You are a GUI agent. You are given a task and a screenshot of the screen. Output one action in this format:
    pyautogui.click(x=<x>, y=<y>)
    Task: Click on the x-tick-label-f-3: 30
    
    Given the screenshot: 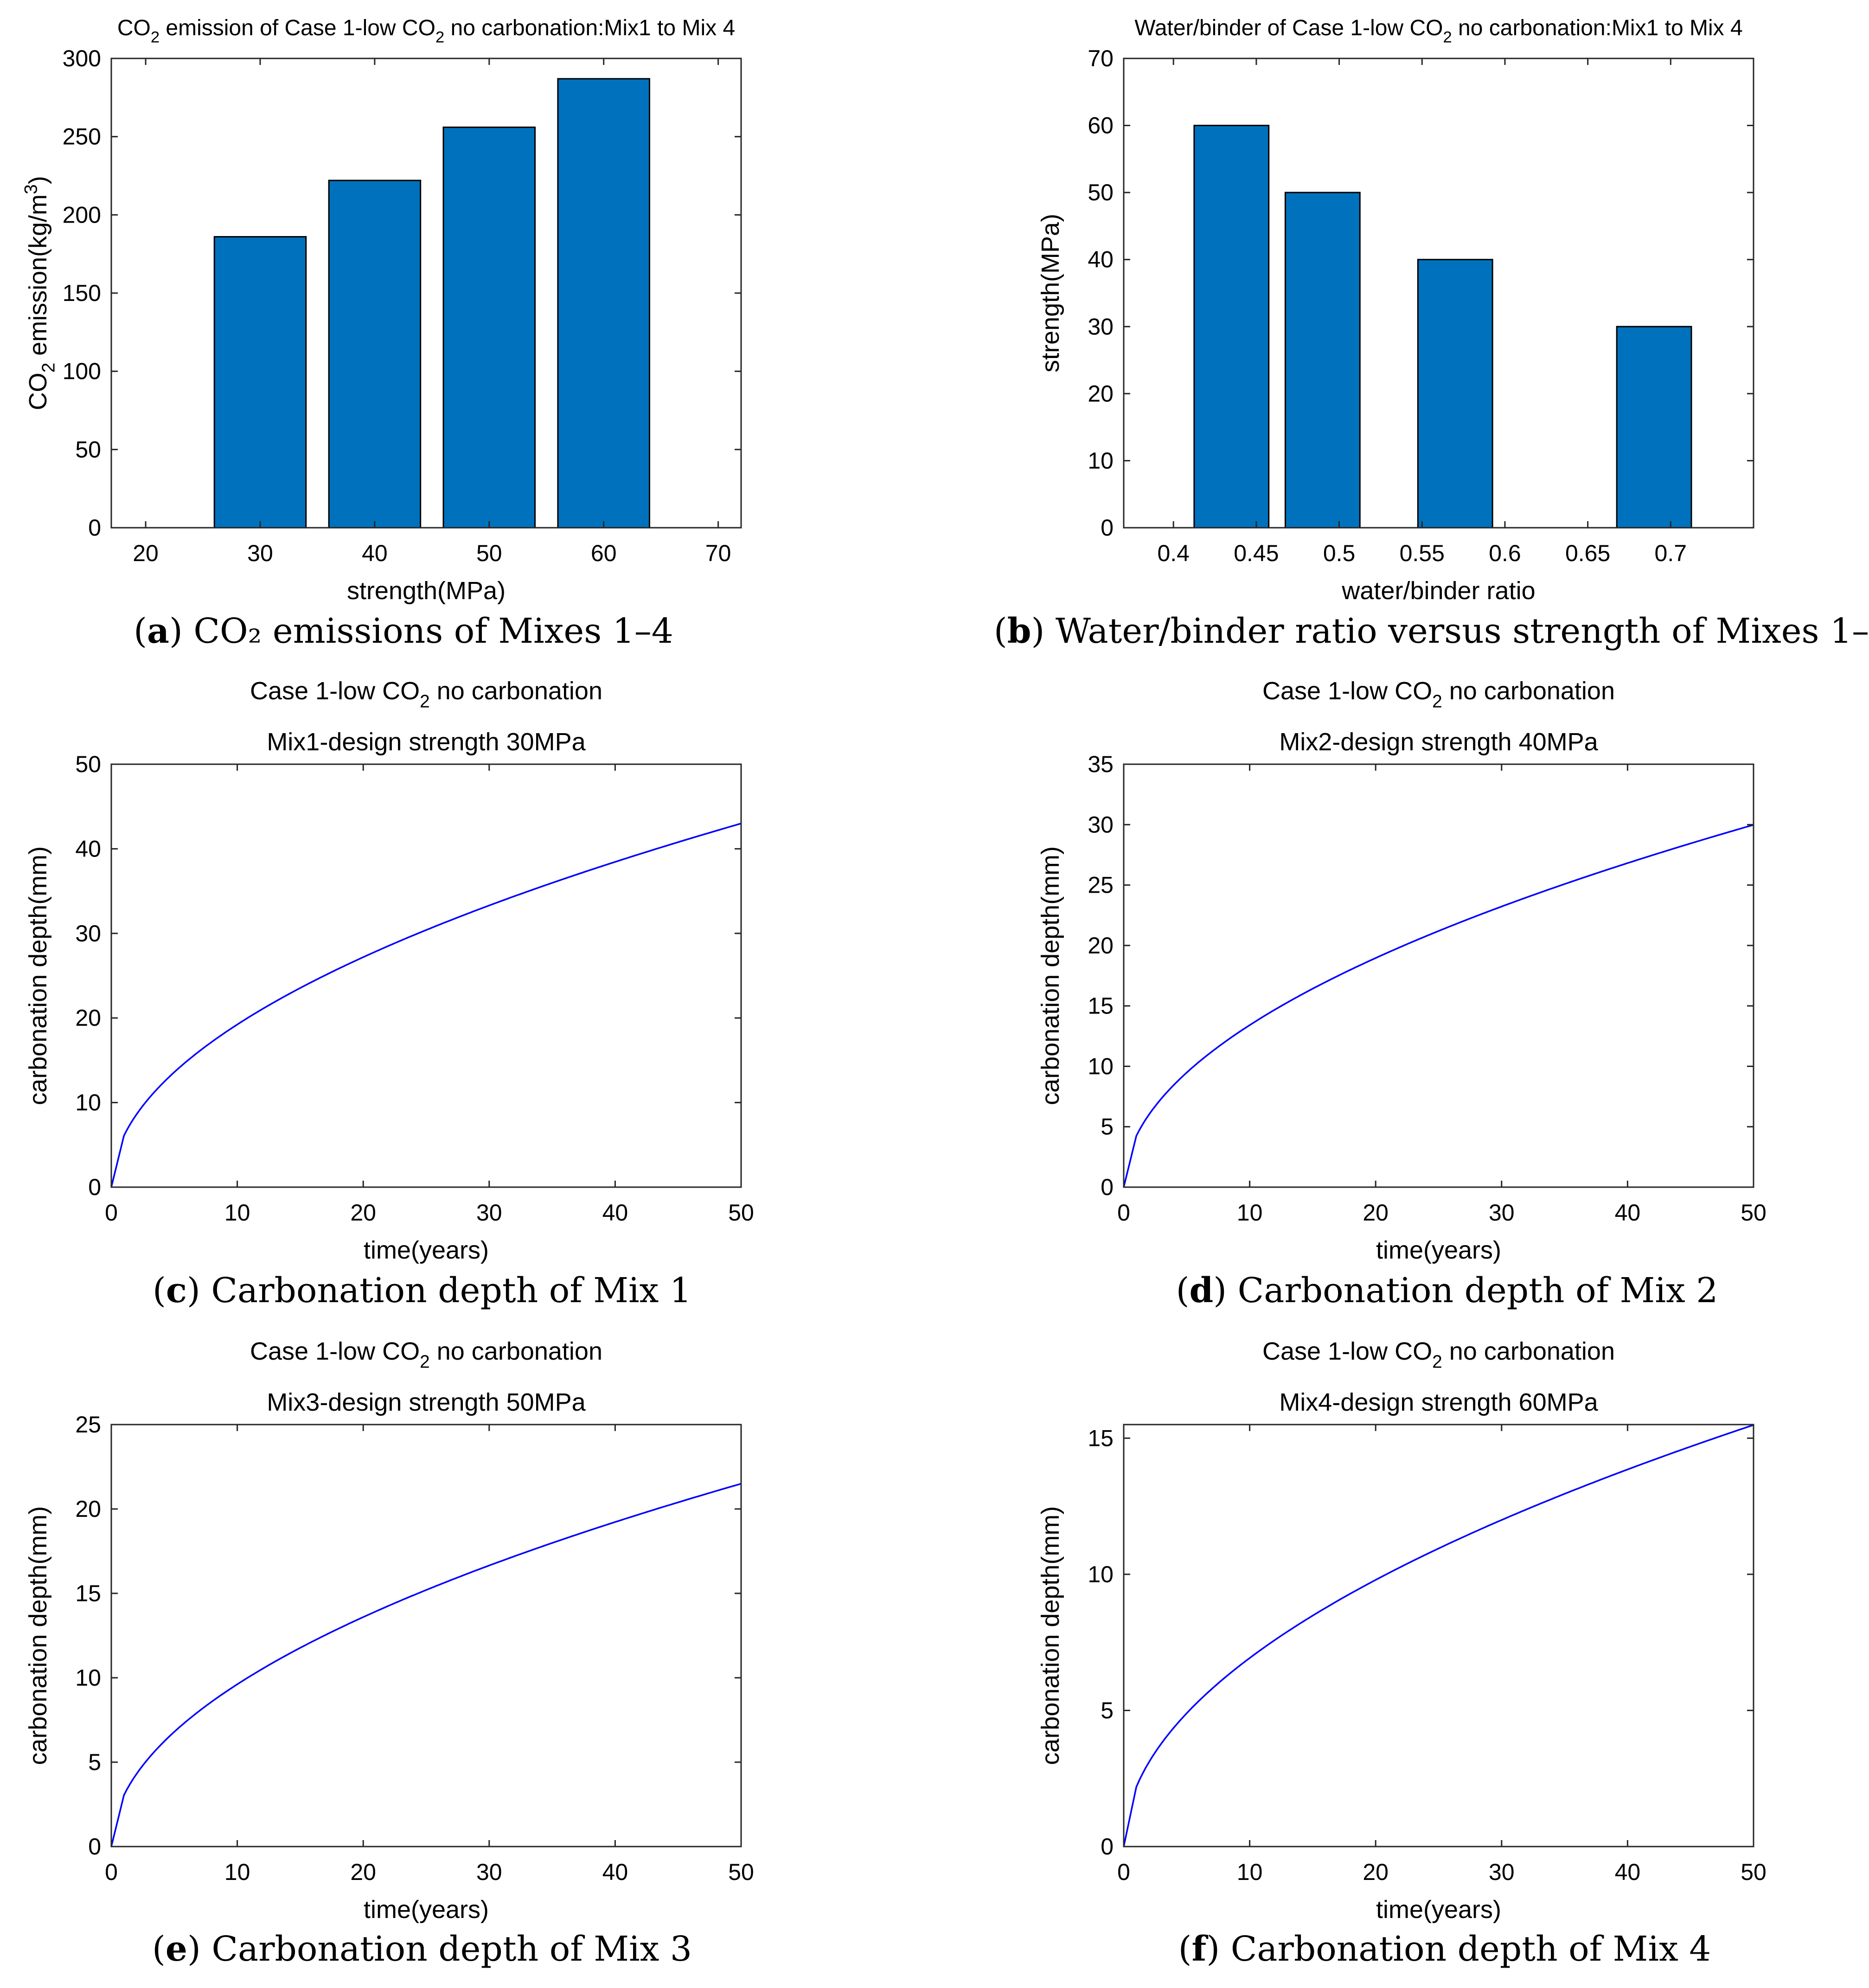 What is the action you would take?
    pyautogui.click(x=1502, y=1872)
    